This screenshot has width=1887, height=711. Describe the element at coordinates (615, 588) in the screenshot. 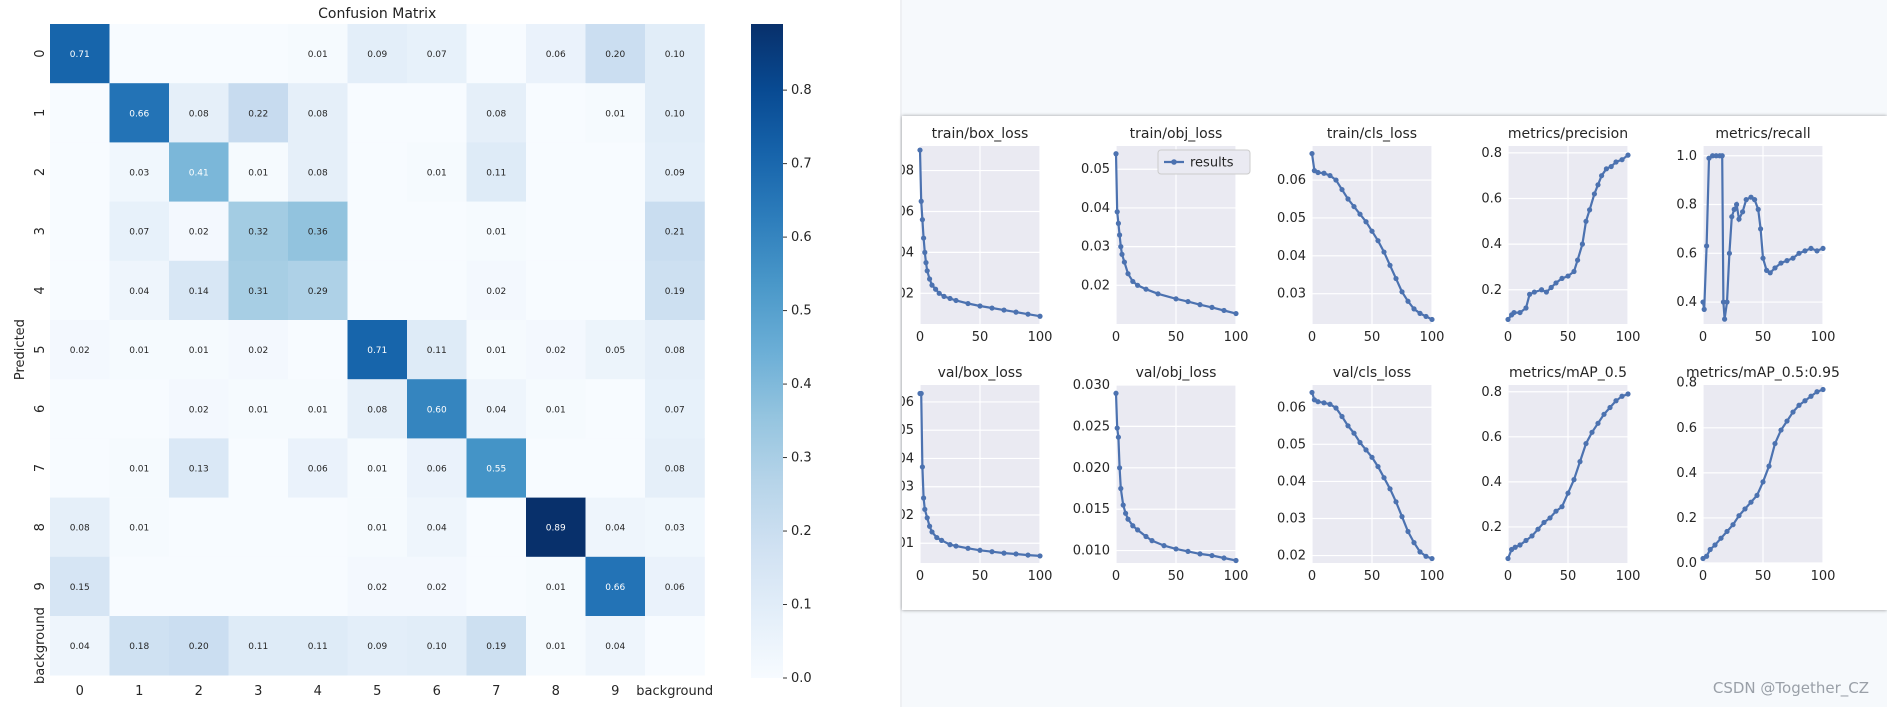

I see `cell-value-label: 0.66` at that location.